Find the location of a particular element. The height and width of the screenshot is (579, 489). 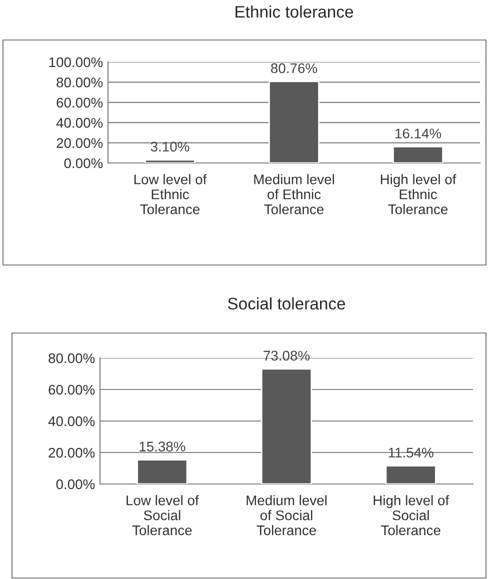

x-tick-label: Low level of Social Tolerance is located at coordinates (162, 515).